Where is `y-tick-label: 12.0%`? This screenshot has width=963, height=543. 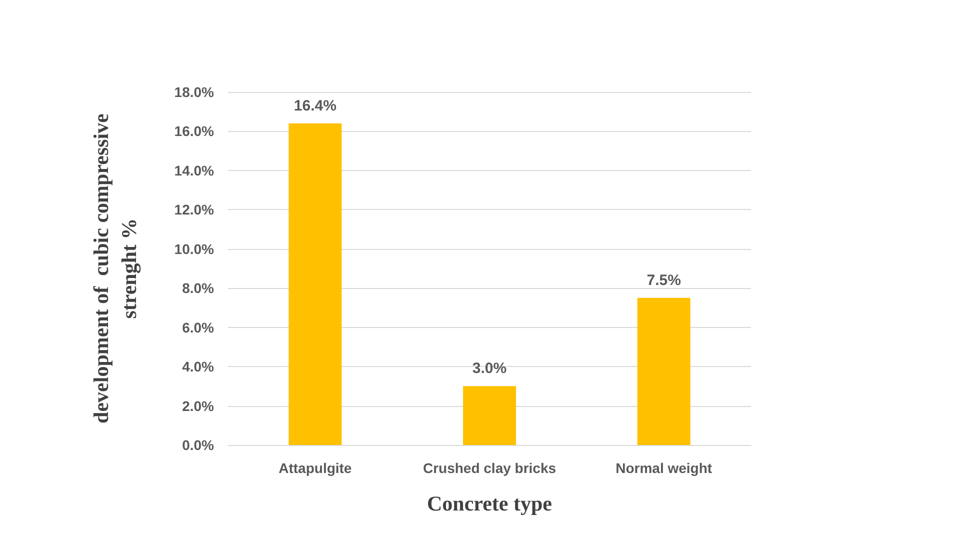
y-tick-label: 12.0% is located at coordinates (194, 210).